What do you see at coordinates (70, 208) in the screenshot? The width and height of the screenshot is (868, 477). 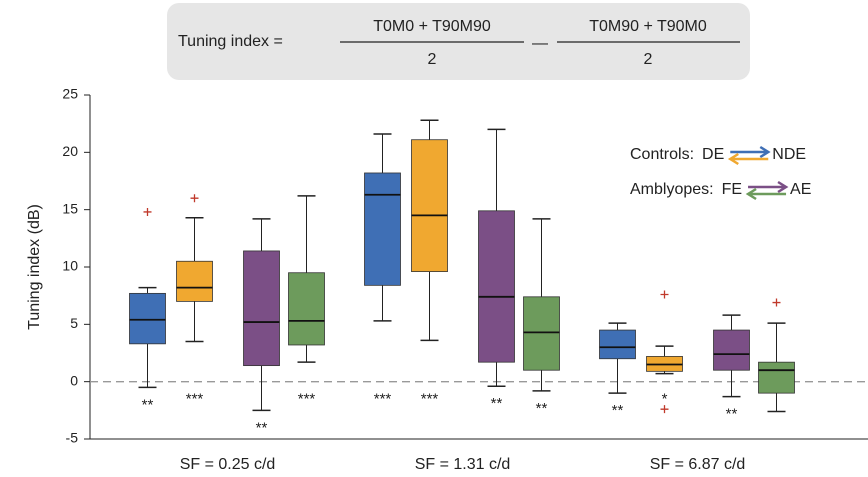 I see `y-tick-label: 15` at bounding box center [70, 208].